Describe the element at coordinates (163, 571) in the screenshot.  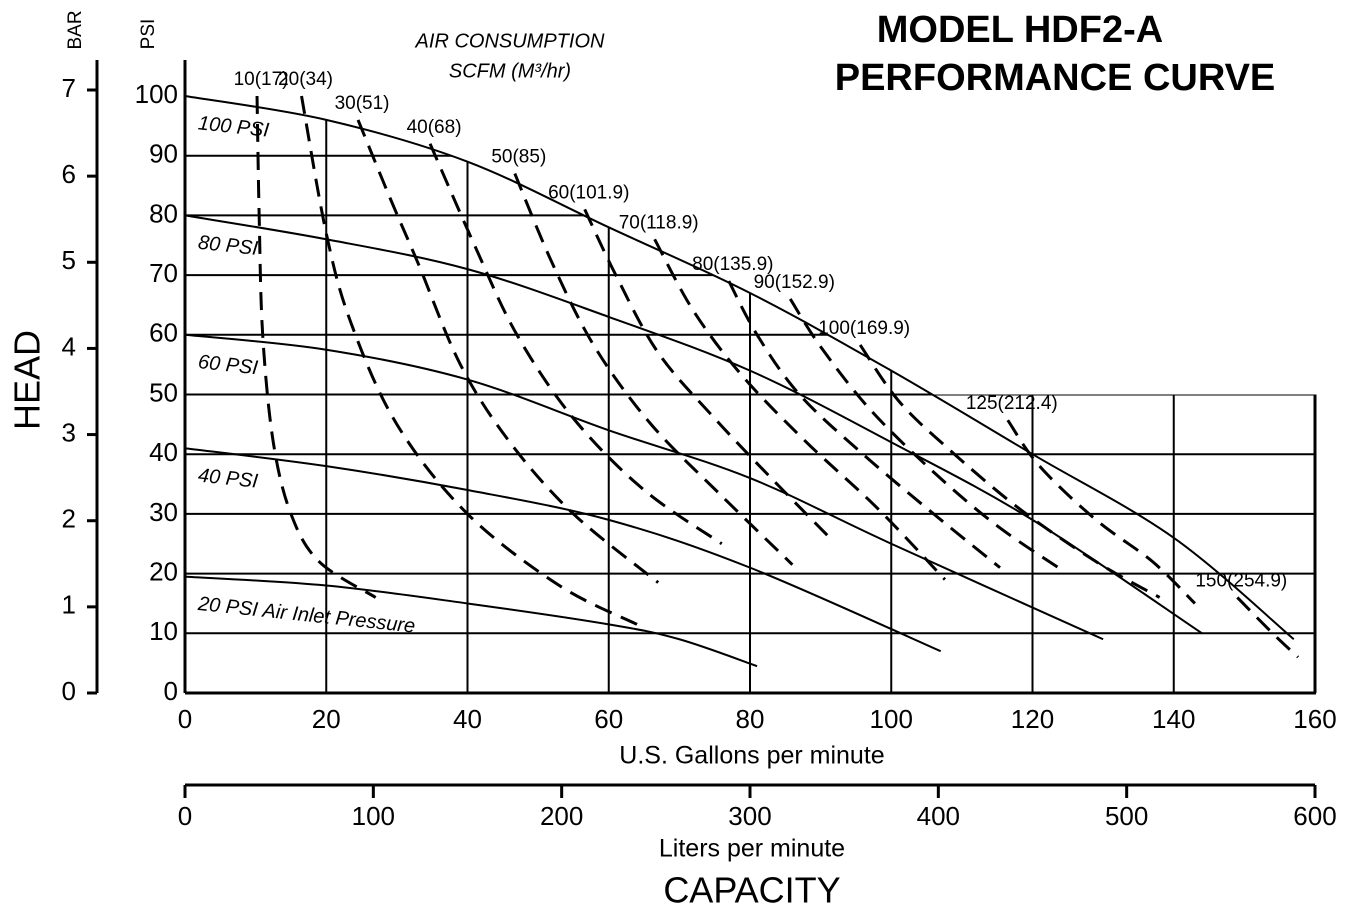
I see `y-tick-label: 20` at that location.